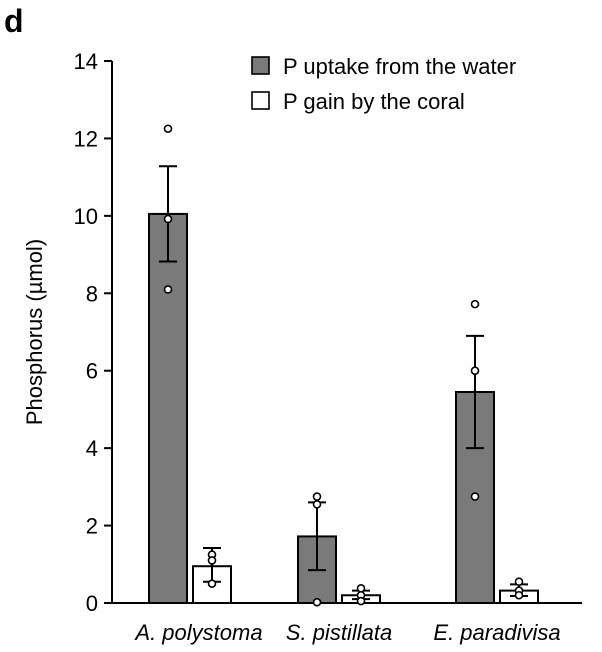  Describe the element at coordinates (197, 632) in the screenshot. I see `x-category-label: A. polystoma` at that location.